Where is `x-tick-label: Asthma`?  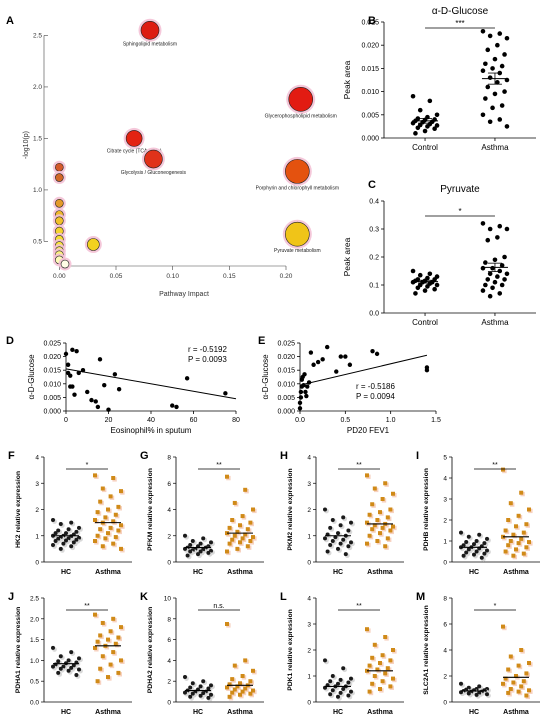
x-tick-label: Asthma is located at coordinates (240, 572).